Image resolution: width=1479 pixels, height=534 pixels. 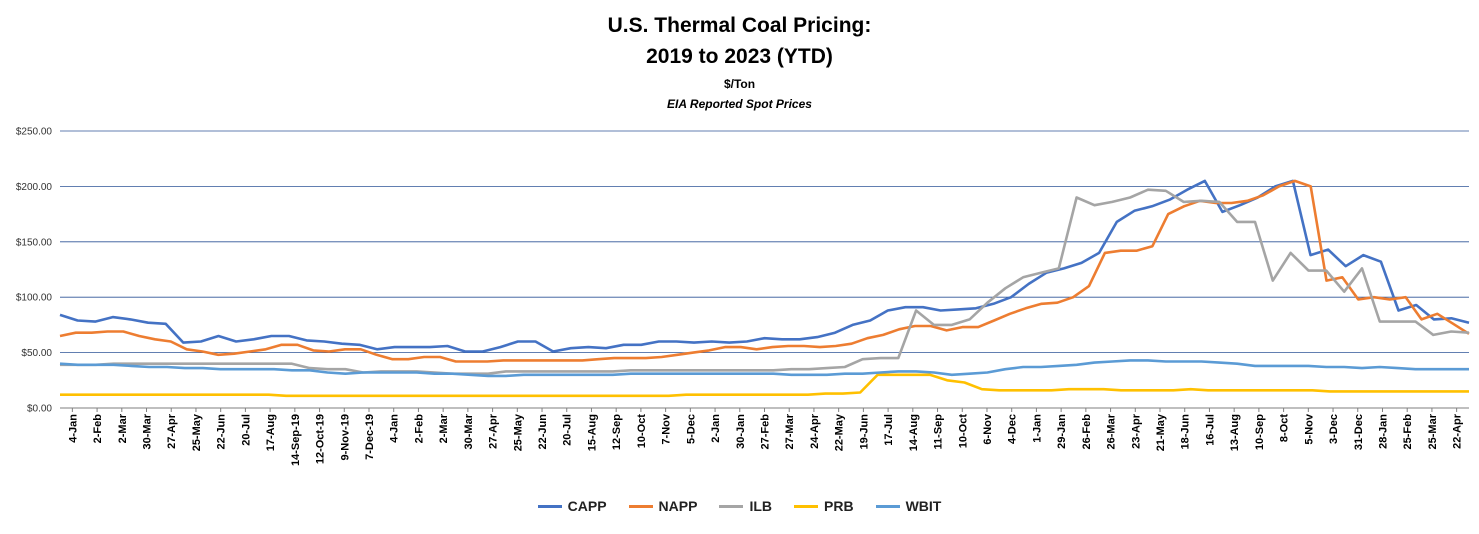 I want to click on y-tick-label: $100.00, so click(x=34, y=298).